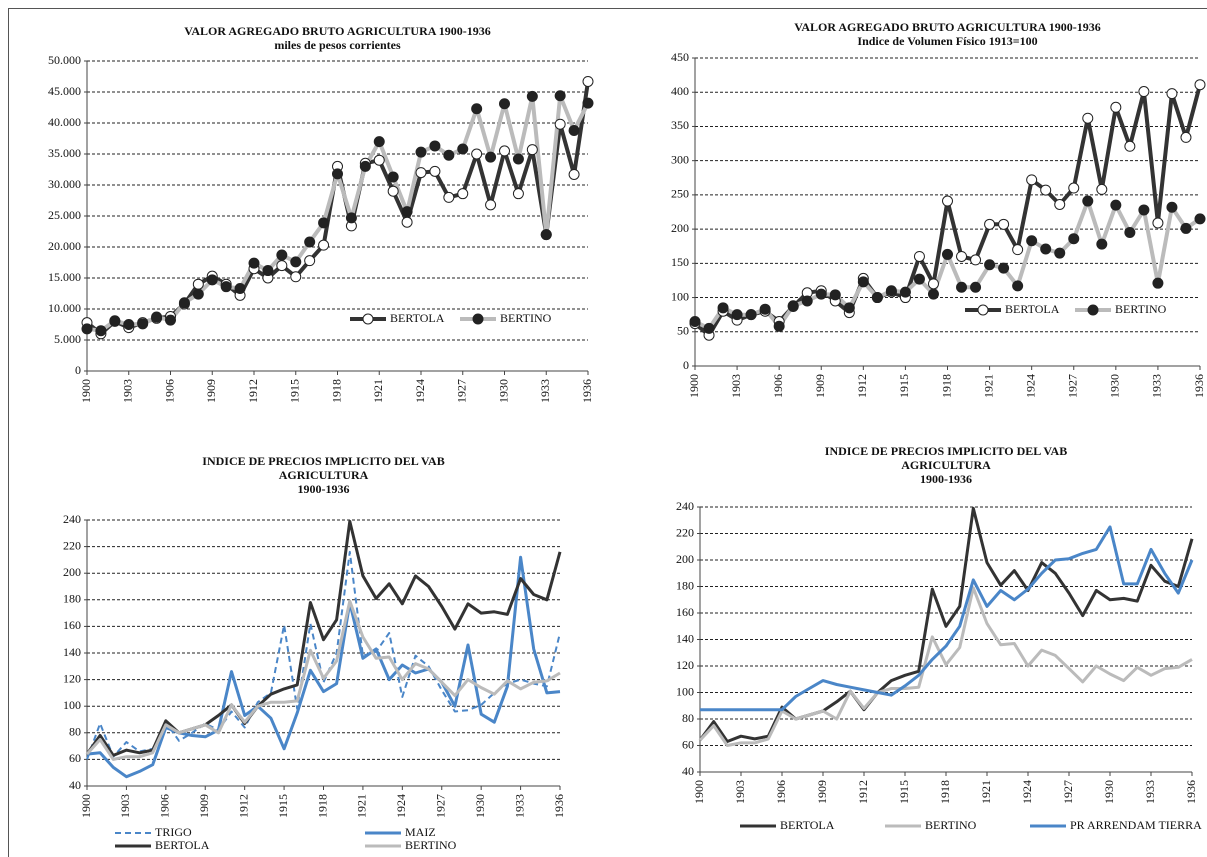 The height and width of the screenshot is (857, 1207). I want to click on y-tick-label: 450, so click(680, 57).